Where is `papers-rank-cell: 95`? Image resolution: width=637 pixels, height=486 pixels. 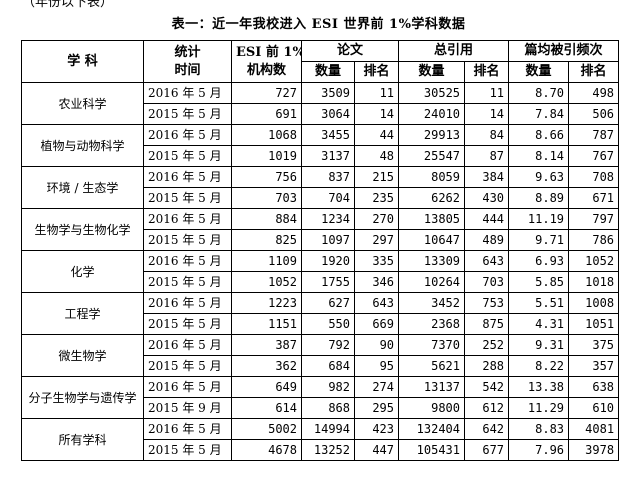 papers-rank-cell: 95 is located at coordinates (376, 366).